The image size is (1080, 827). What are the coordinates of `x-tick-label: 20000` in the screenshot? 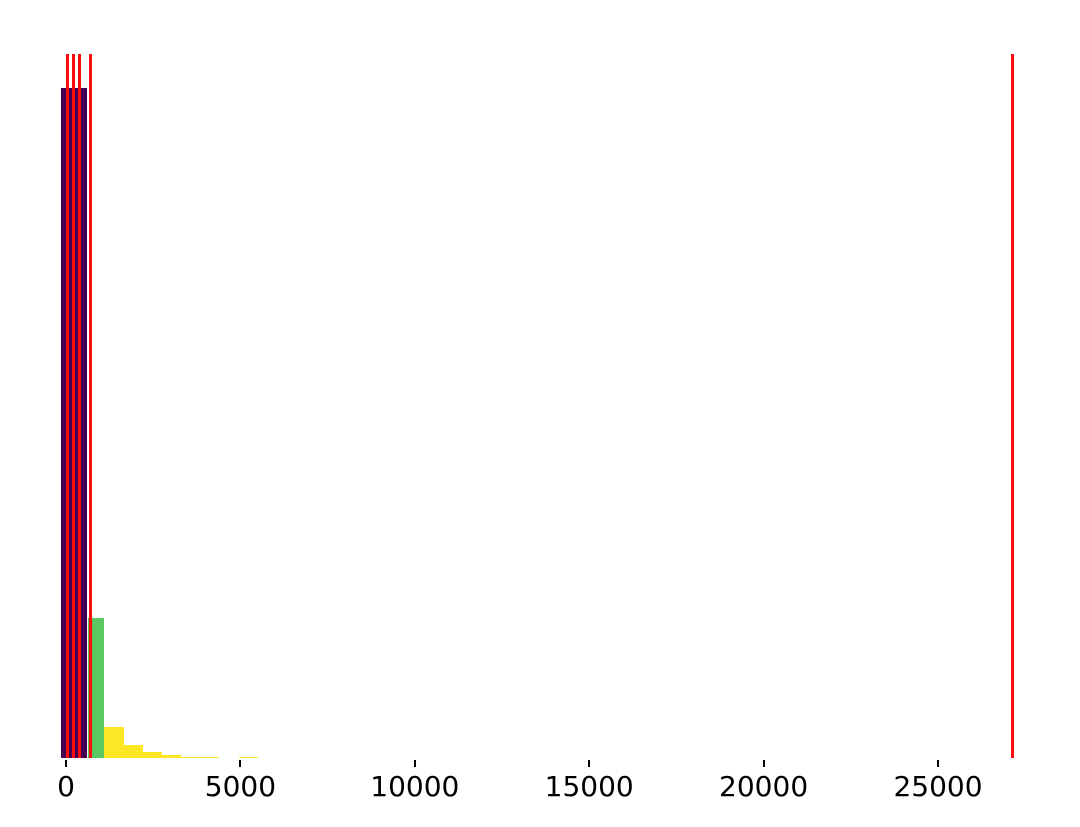 It's located at (764, 786).